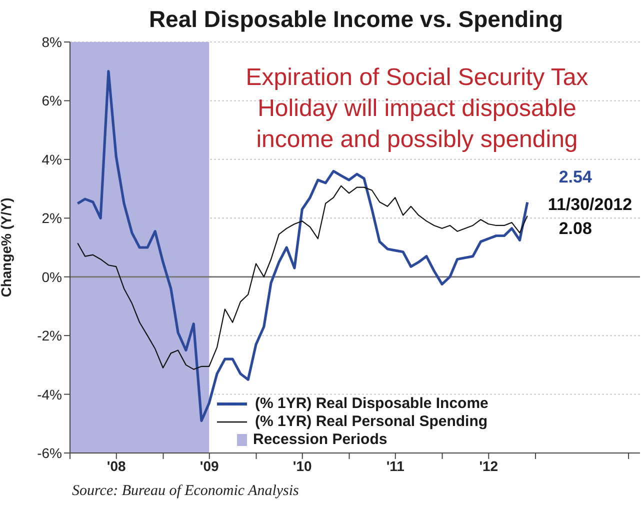 This screenshot has width=642, height=506. What do you see at coordinates (49, 452) in the screenshot?
I see `y-tick-label: -6%` at bounding box center [49, 452].